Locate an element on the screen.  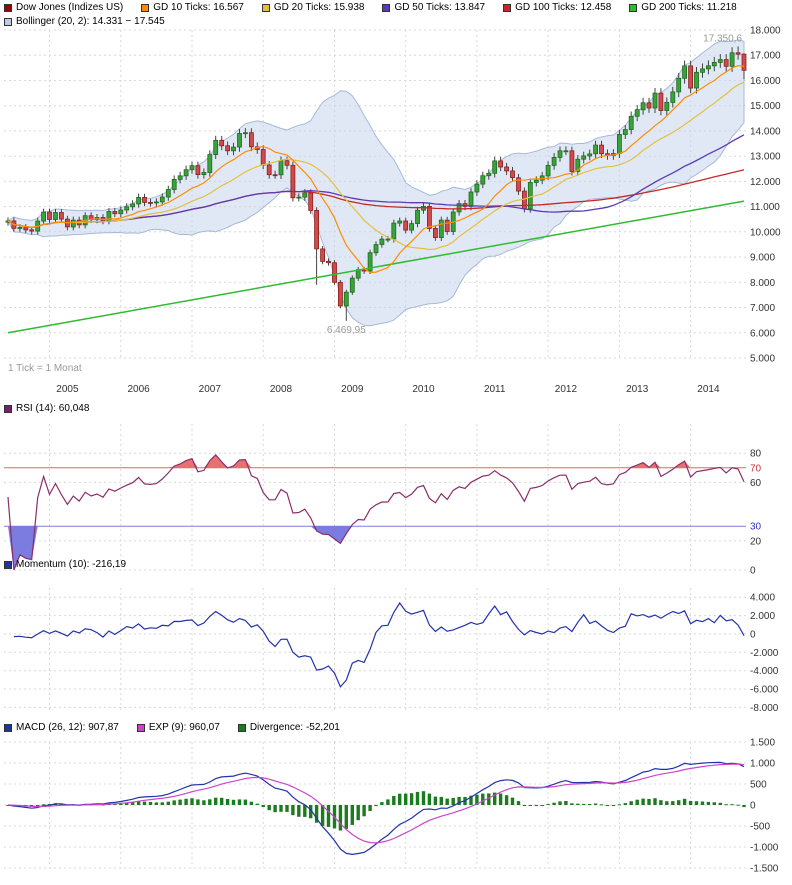
svg-text: 2.000 is located at coordinates (762, 616).